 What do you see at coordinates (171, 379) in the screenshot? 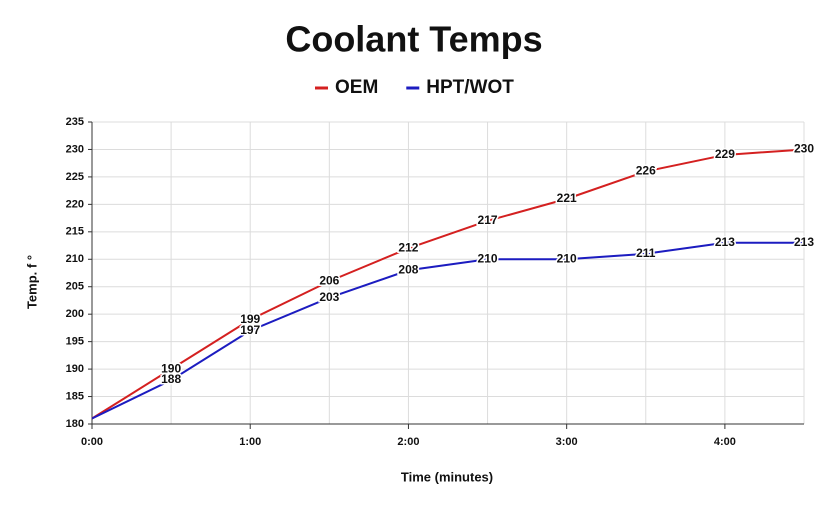
I see `data-label: 188` at bounding box center [171, 379].